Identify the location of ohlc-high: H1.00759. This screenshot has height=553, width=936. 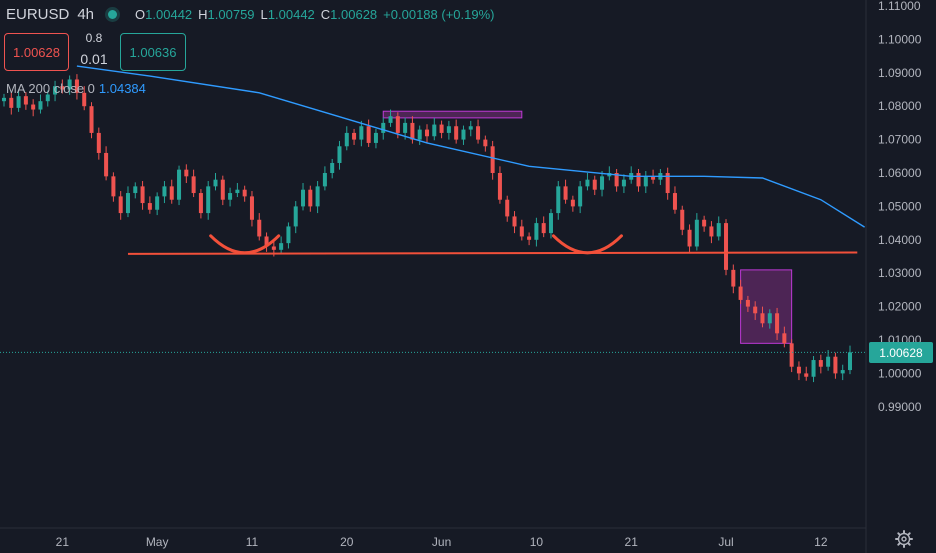
(226, 14).